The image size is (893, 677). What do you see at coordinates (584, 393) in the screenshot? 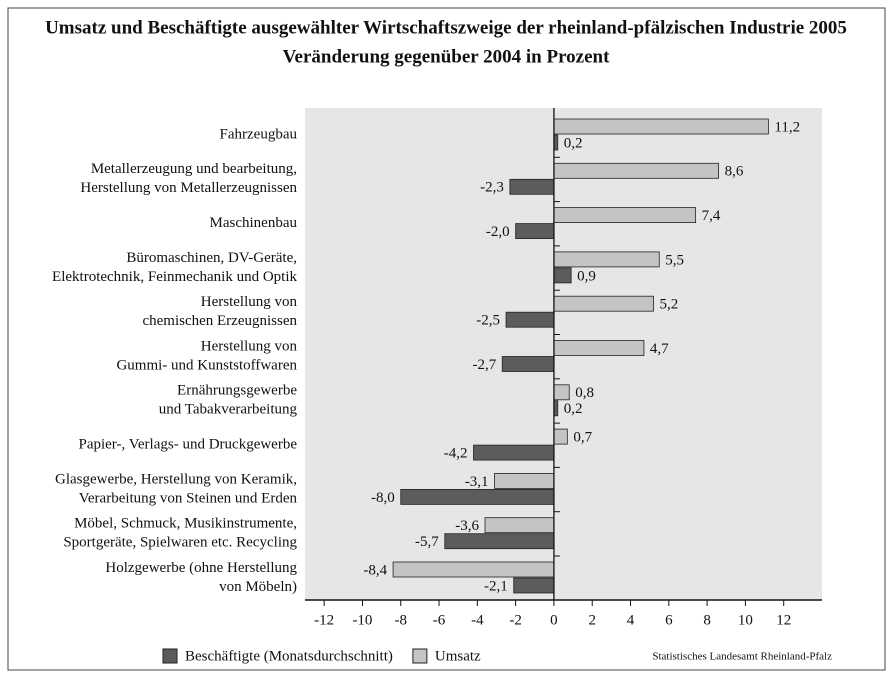
I see `value-label: 0,8` at bounding box center [584, 393].